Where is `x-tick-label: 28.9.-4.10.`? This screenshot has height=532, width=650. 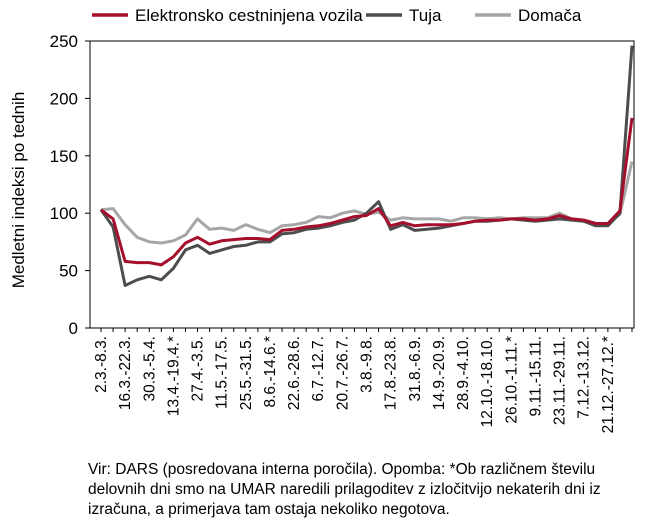
x-tick-label: 28.9.-4.10. is located at coordinates (463, 373).